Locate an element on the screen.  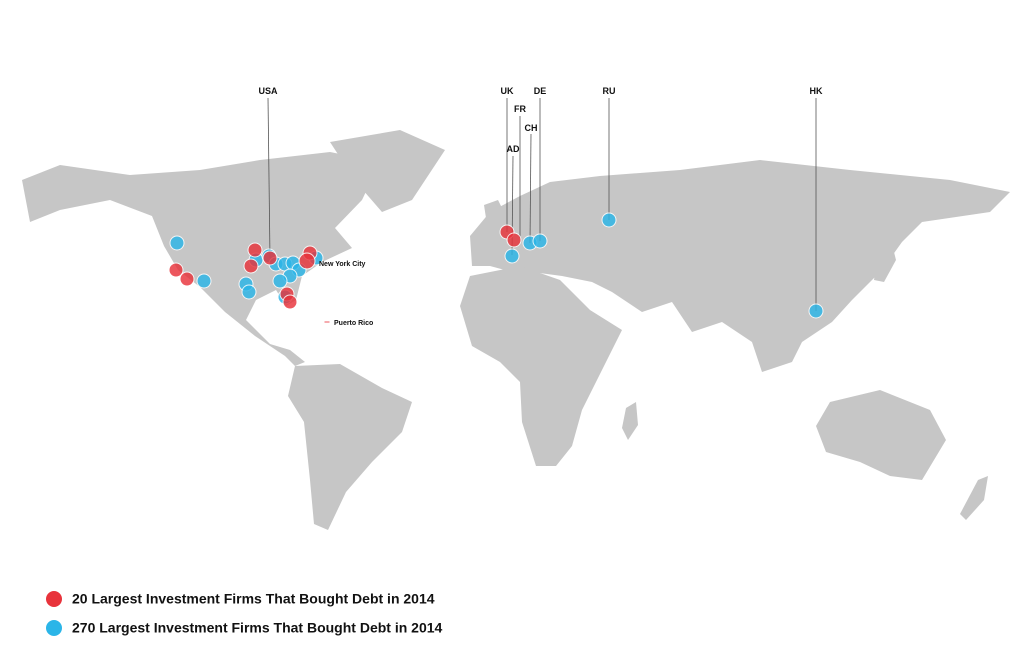
uk is located at coordinates (495, 215).